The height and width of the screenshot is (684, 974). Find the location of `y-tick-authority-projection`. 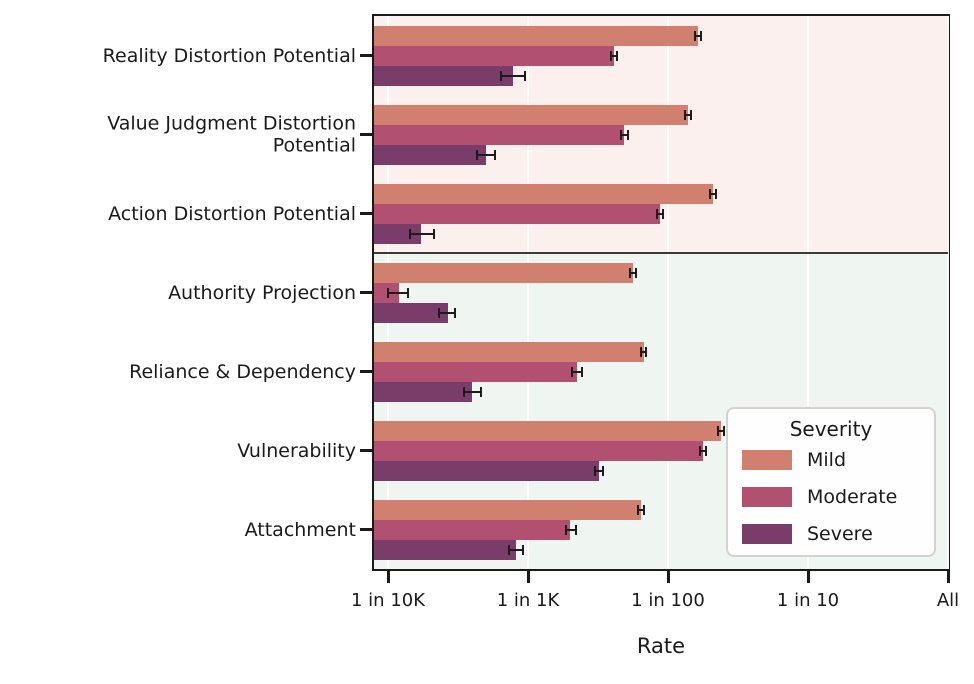

y-tick-authority-projection is located at coordinates (366, 292).